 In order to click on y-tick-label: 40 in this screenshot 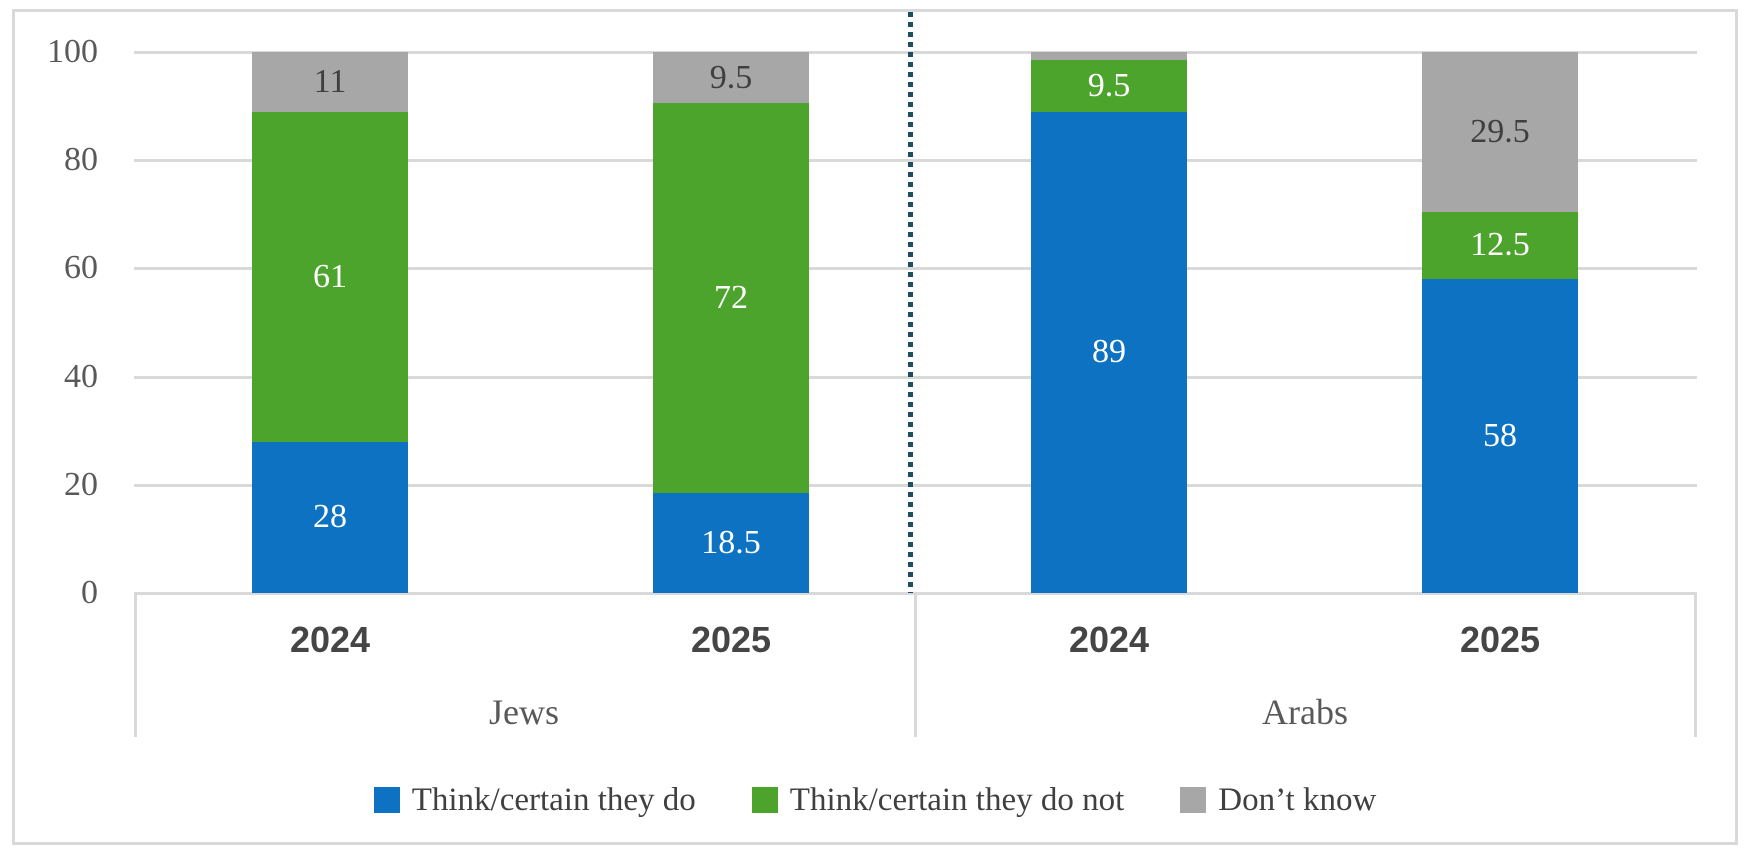, I will do `click(81, 376)`.